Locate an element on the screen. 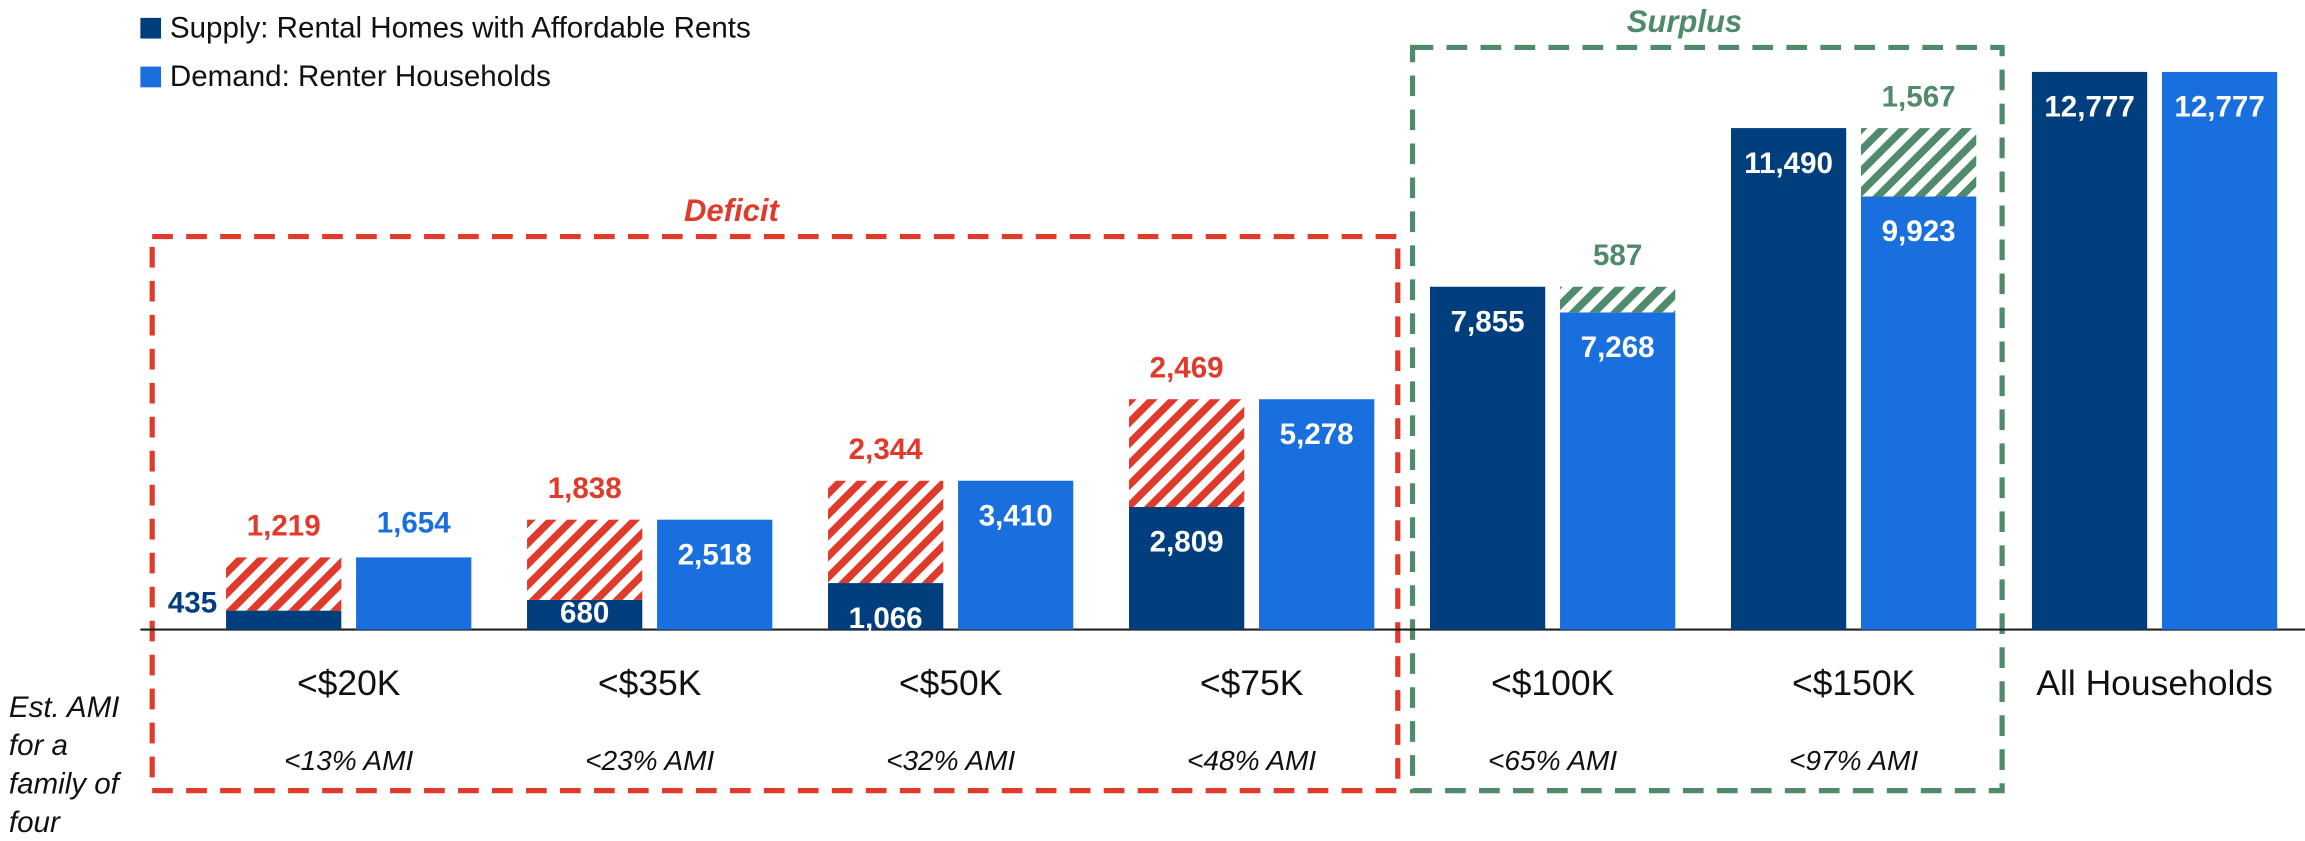 The width and height of the screenshot is (2305, 841). note: Est. AMI for a family of four is located at coordinates (64, 765).